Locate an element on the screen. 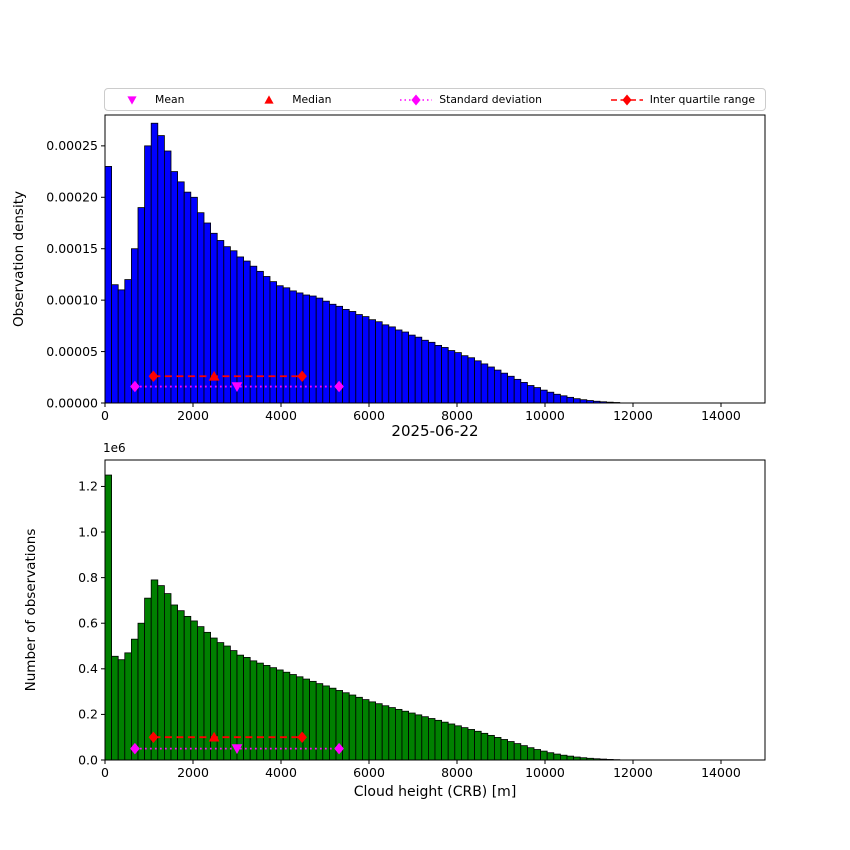 This screenshot has height=850, width=850. y-tick-label: 0.2 is located at coordinates (88, 714).